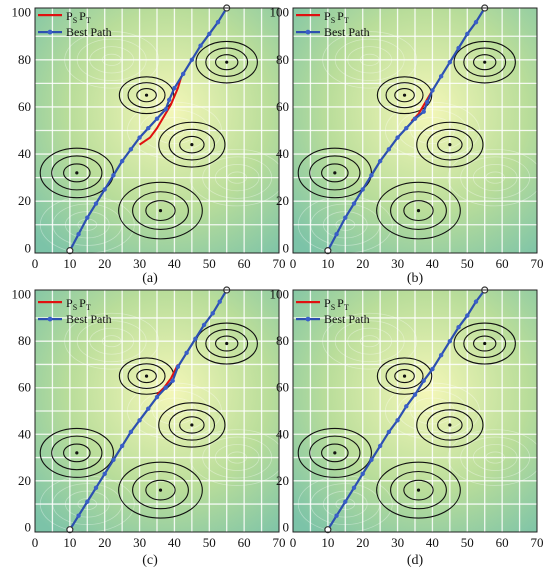 Image resolution: width=550 pixels, height=567 pixels. I want to click on x-tick-label: 50, so click(209, 263).